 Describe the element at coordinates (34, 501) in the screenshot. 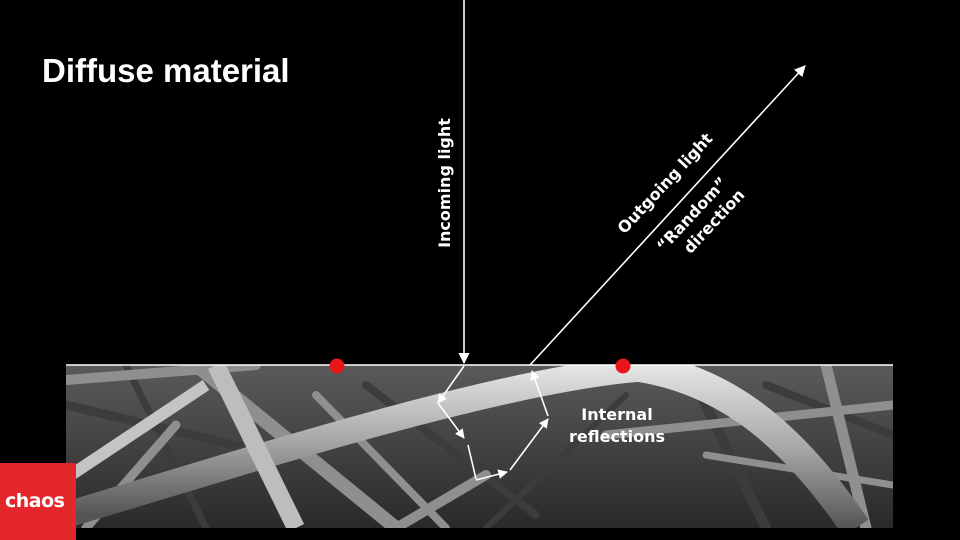

I see `logo-text: chaos` at that location.